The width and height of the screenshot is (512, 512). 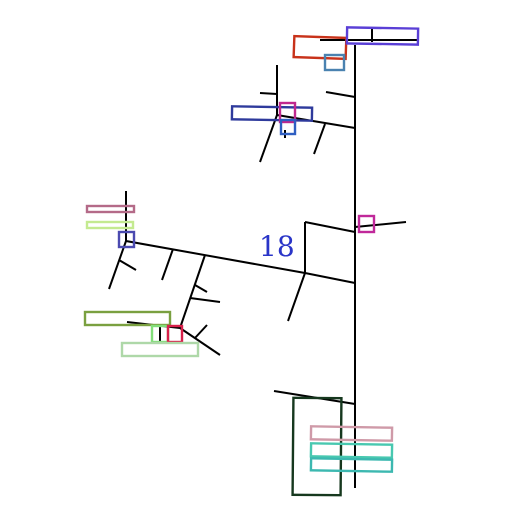 I want to click on marker-indigo-small, so click(x=126, y=239).